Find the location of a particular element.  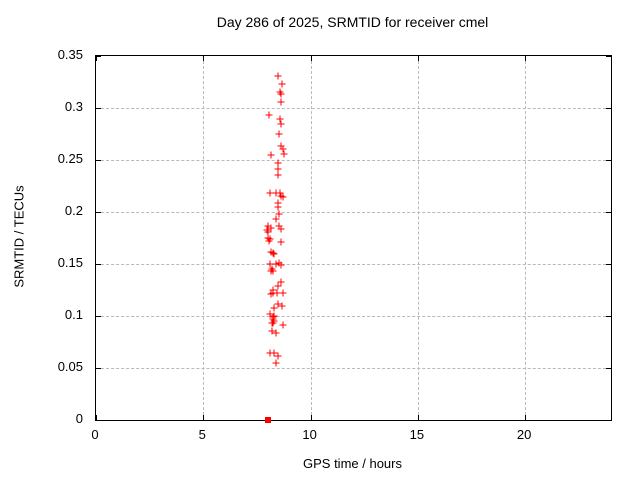

x-axis-label: GPS time / hours is located at coordinates (352, 463).